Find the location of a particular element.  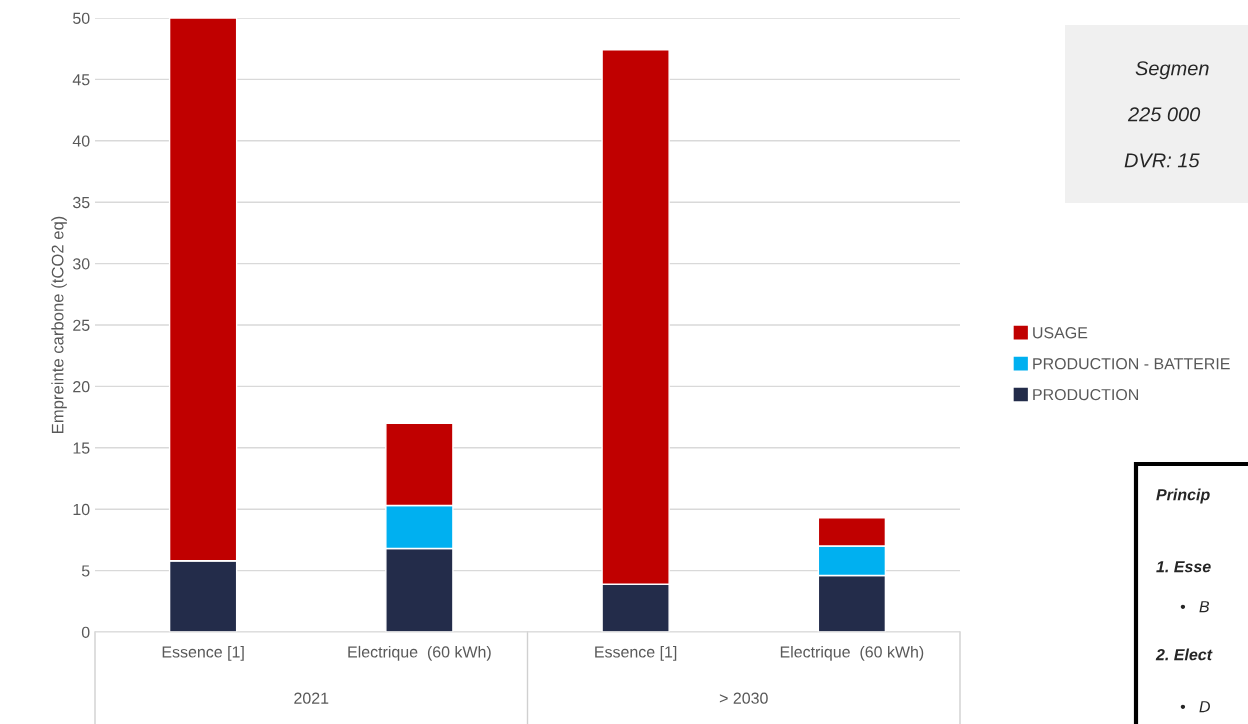

legend-label: PRODUCTION - BATTERIE is located at coordinates (1131, 364).